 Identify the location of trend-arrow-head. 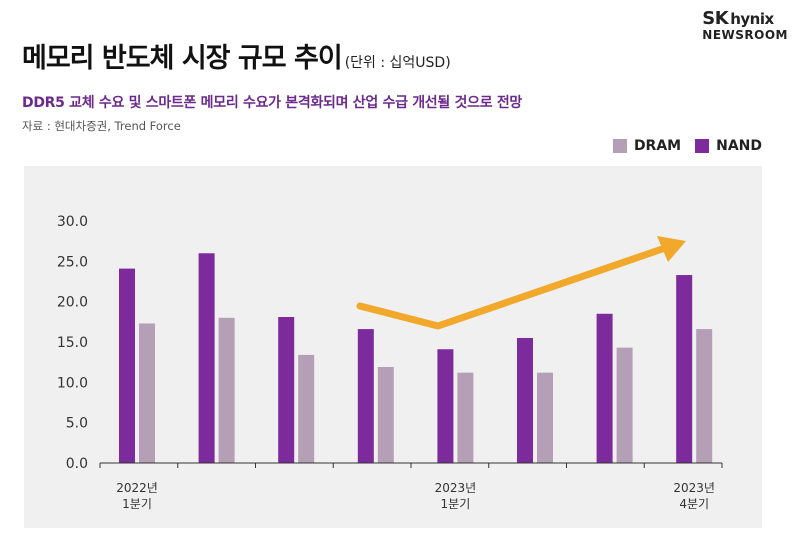
(671, 249).